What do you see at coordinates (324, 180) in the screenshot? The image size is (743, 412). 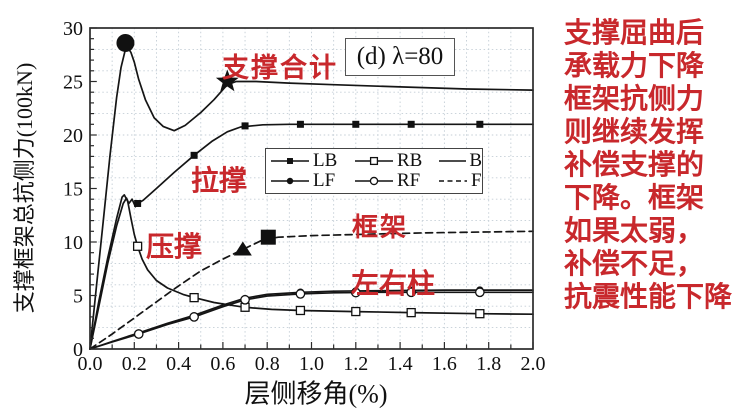 I see `legend-label: LF` at bounding box center [324, 180].